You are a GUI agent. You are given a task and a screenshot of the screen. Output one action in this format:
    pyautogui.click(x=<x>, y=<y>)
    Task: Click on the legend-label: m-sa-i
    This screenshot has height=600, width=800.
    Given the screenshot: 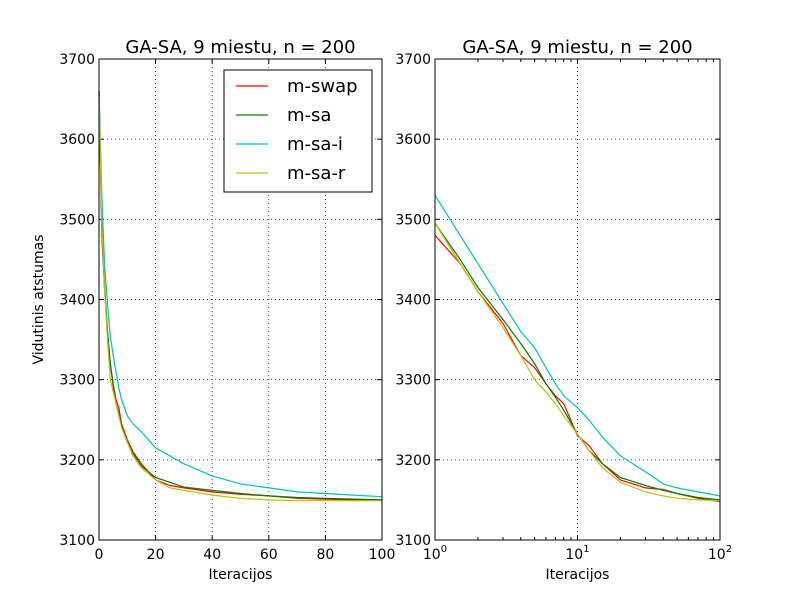 What is the action you would take?
    pyautogui.click(x=315, y=144)
    